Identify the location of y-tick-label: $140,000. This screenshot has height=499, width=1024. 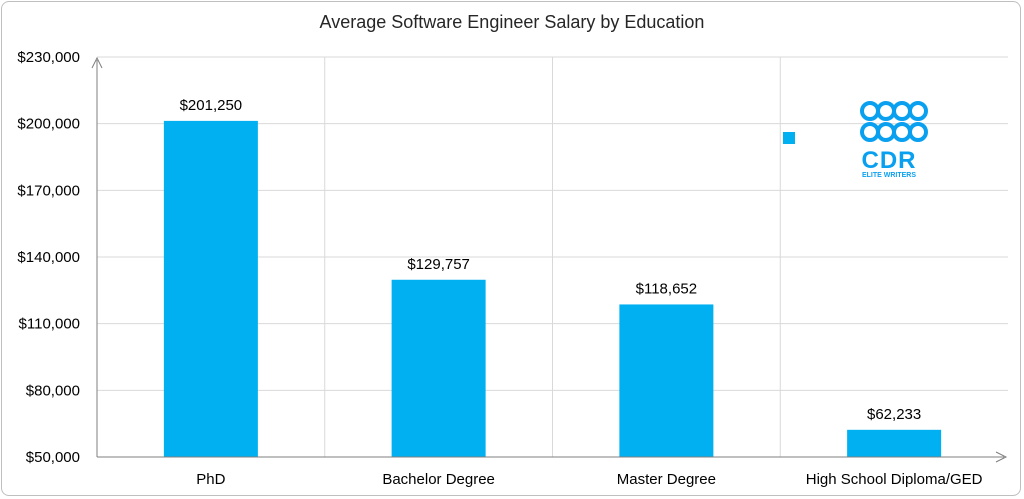
(48, 257).